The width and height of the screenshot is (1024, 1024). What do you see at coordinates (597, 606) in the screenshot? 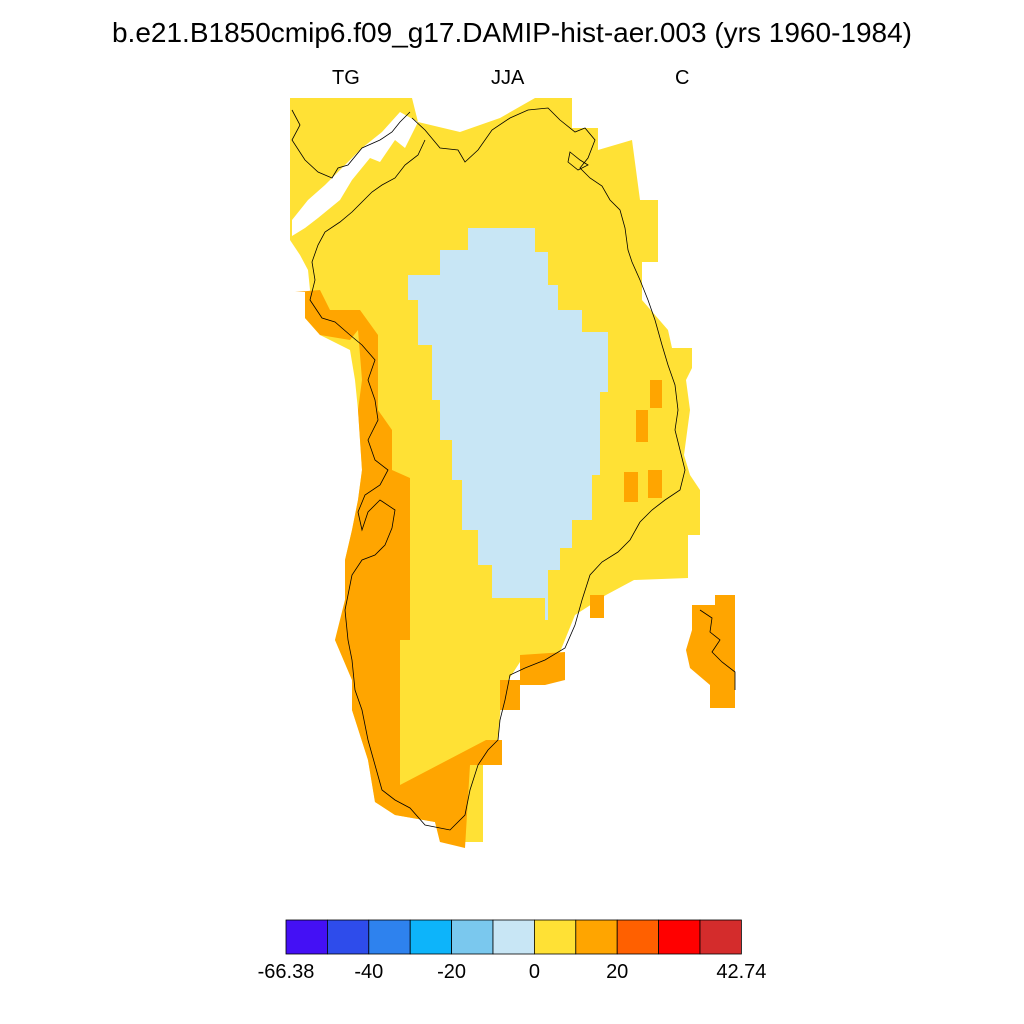
I see `region-high-positive-southeast` at bounding box center [597, 606].